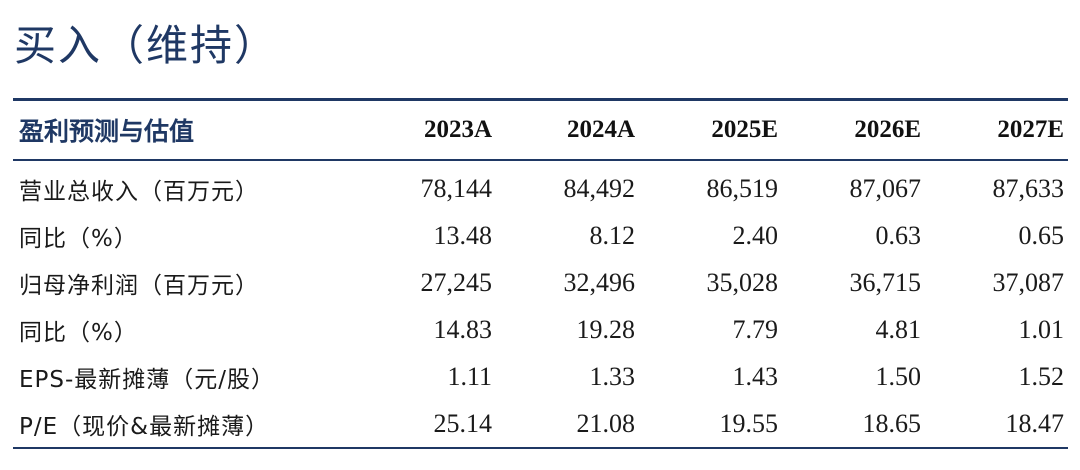  Describe the element at coordinates (755, 376) in the screenshot. I see `cell-value: 1.43` at that location.